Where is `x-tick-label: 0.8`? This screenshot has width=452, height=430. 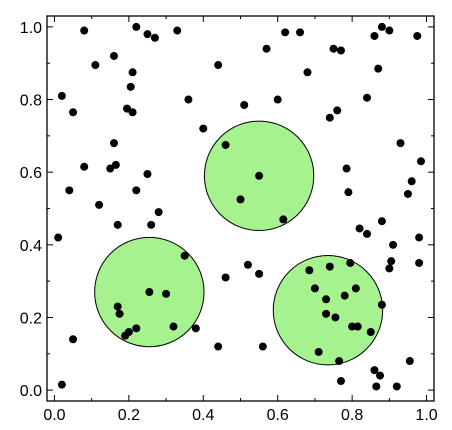
x-tick-label: 0.8 is located at coordinates (352, 415).